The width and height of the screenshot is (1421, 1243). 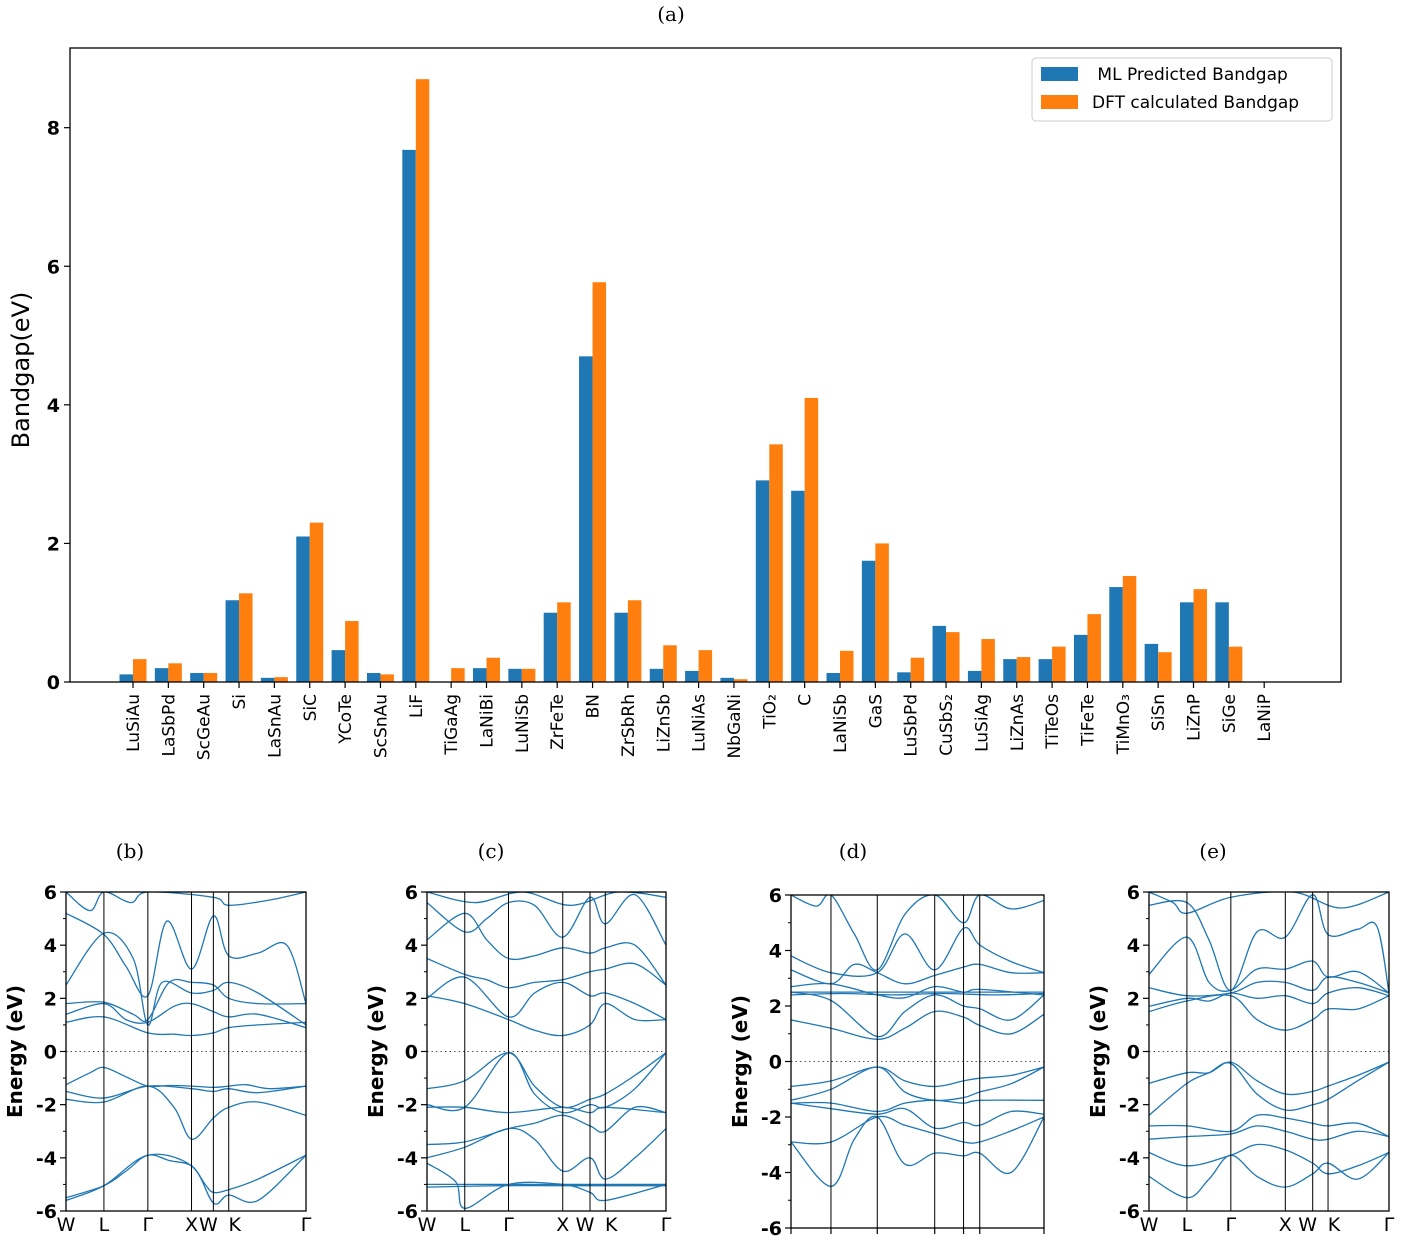 I want to click on xtick-label-a-15: LiZnSb, so click(x=664, y=723).